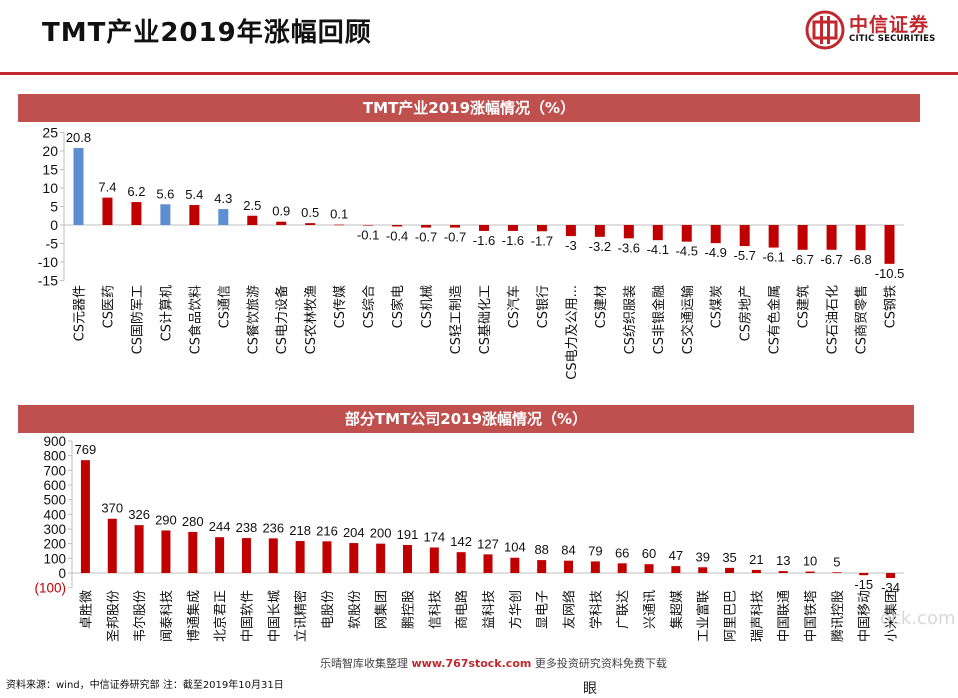 This screenshot has width=958, height=698. I want to click on industry-value-label: -4.1, so click(658, 249).